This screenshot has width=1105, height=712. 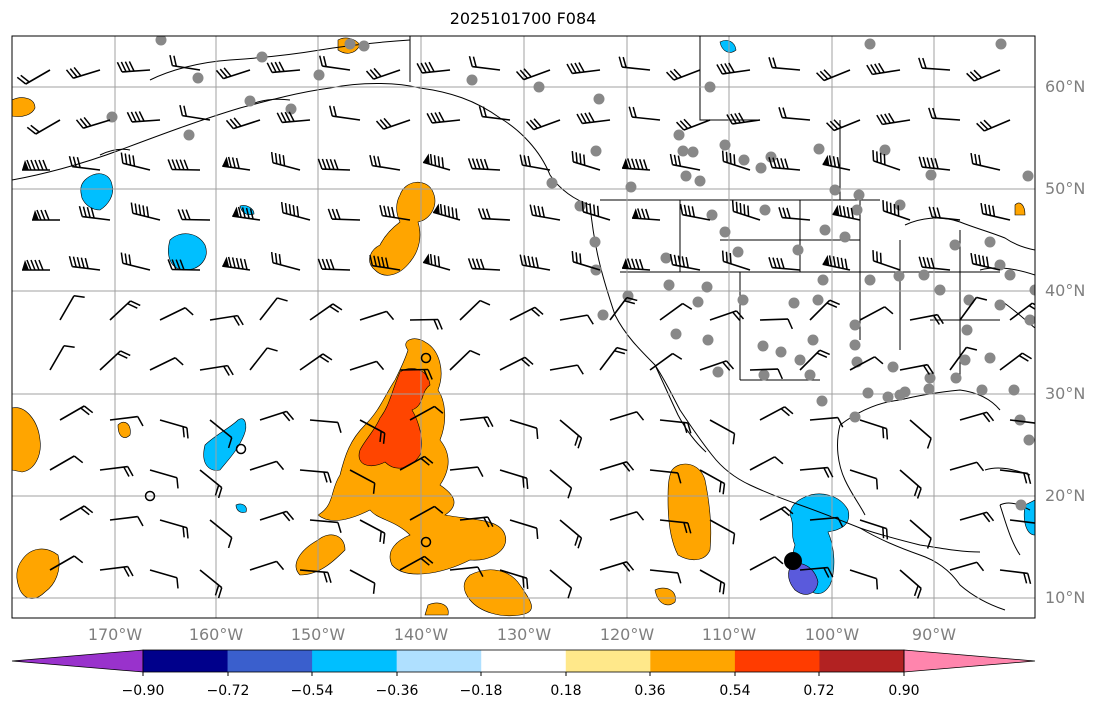 What do you see at coordinates (38, 573) in the screenshot?
I see `orange-patch-west-low` at bounding box center [38, 573].